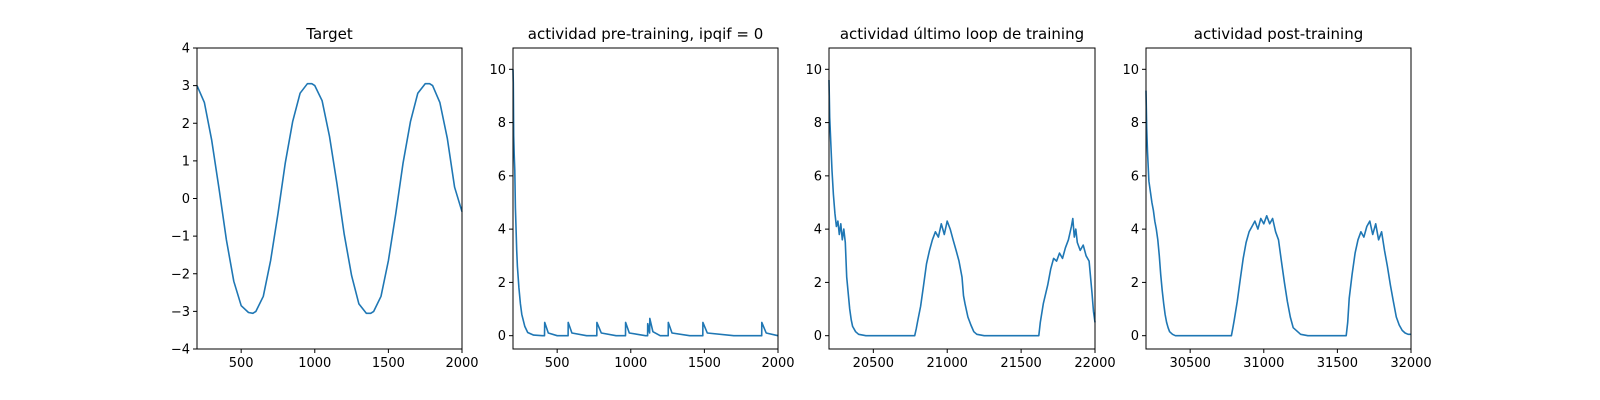  Describe the element at coordinates (180, 312) in the screenshot. I see `y-tick-label: −3` at that location.